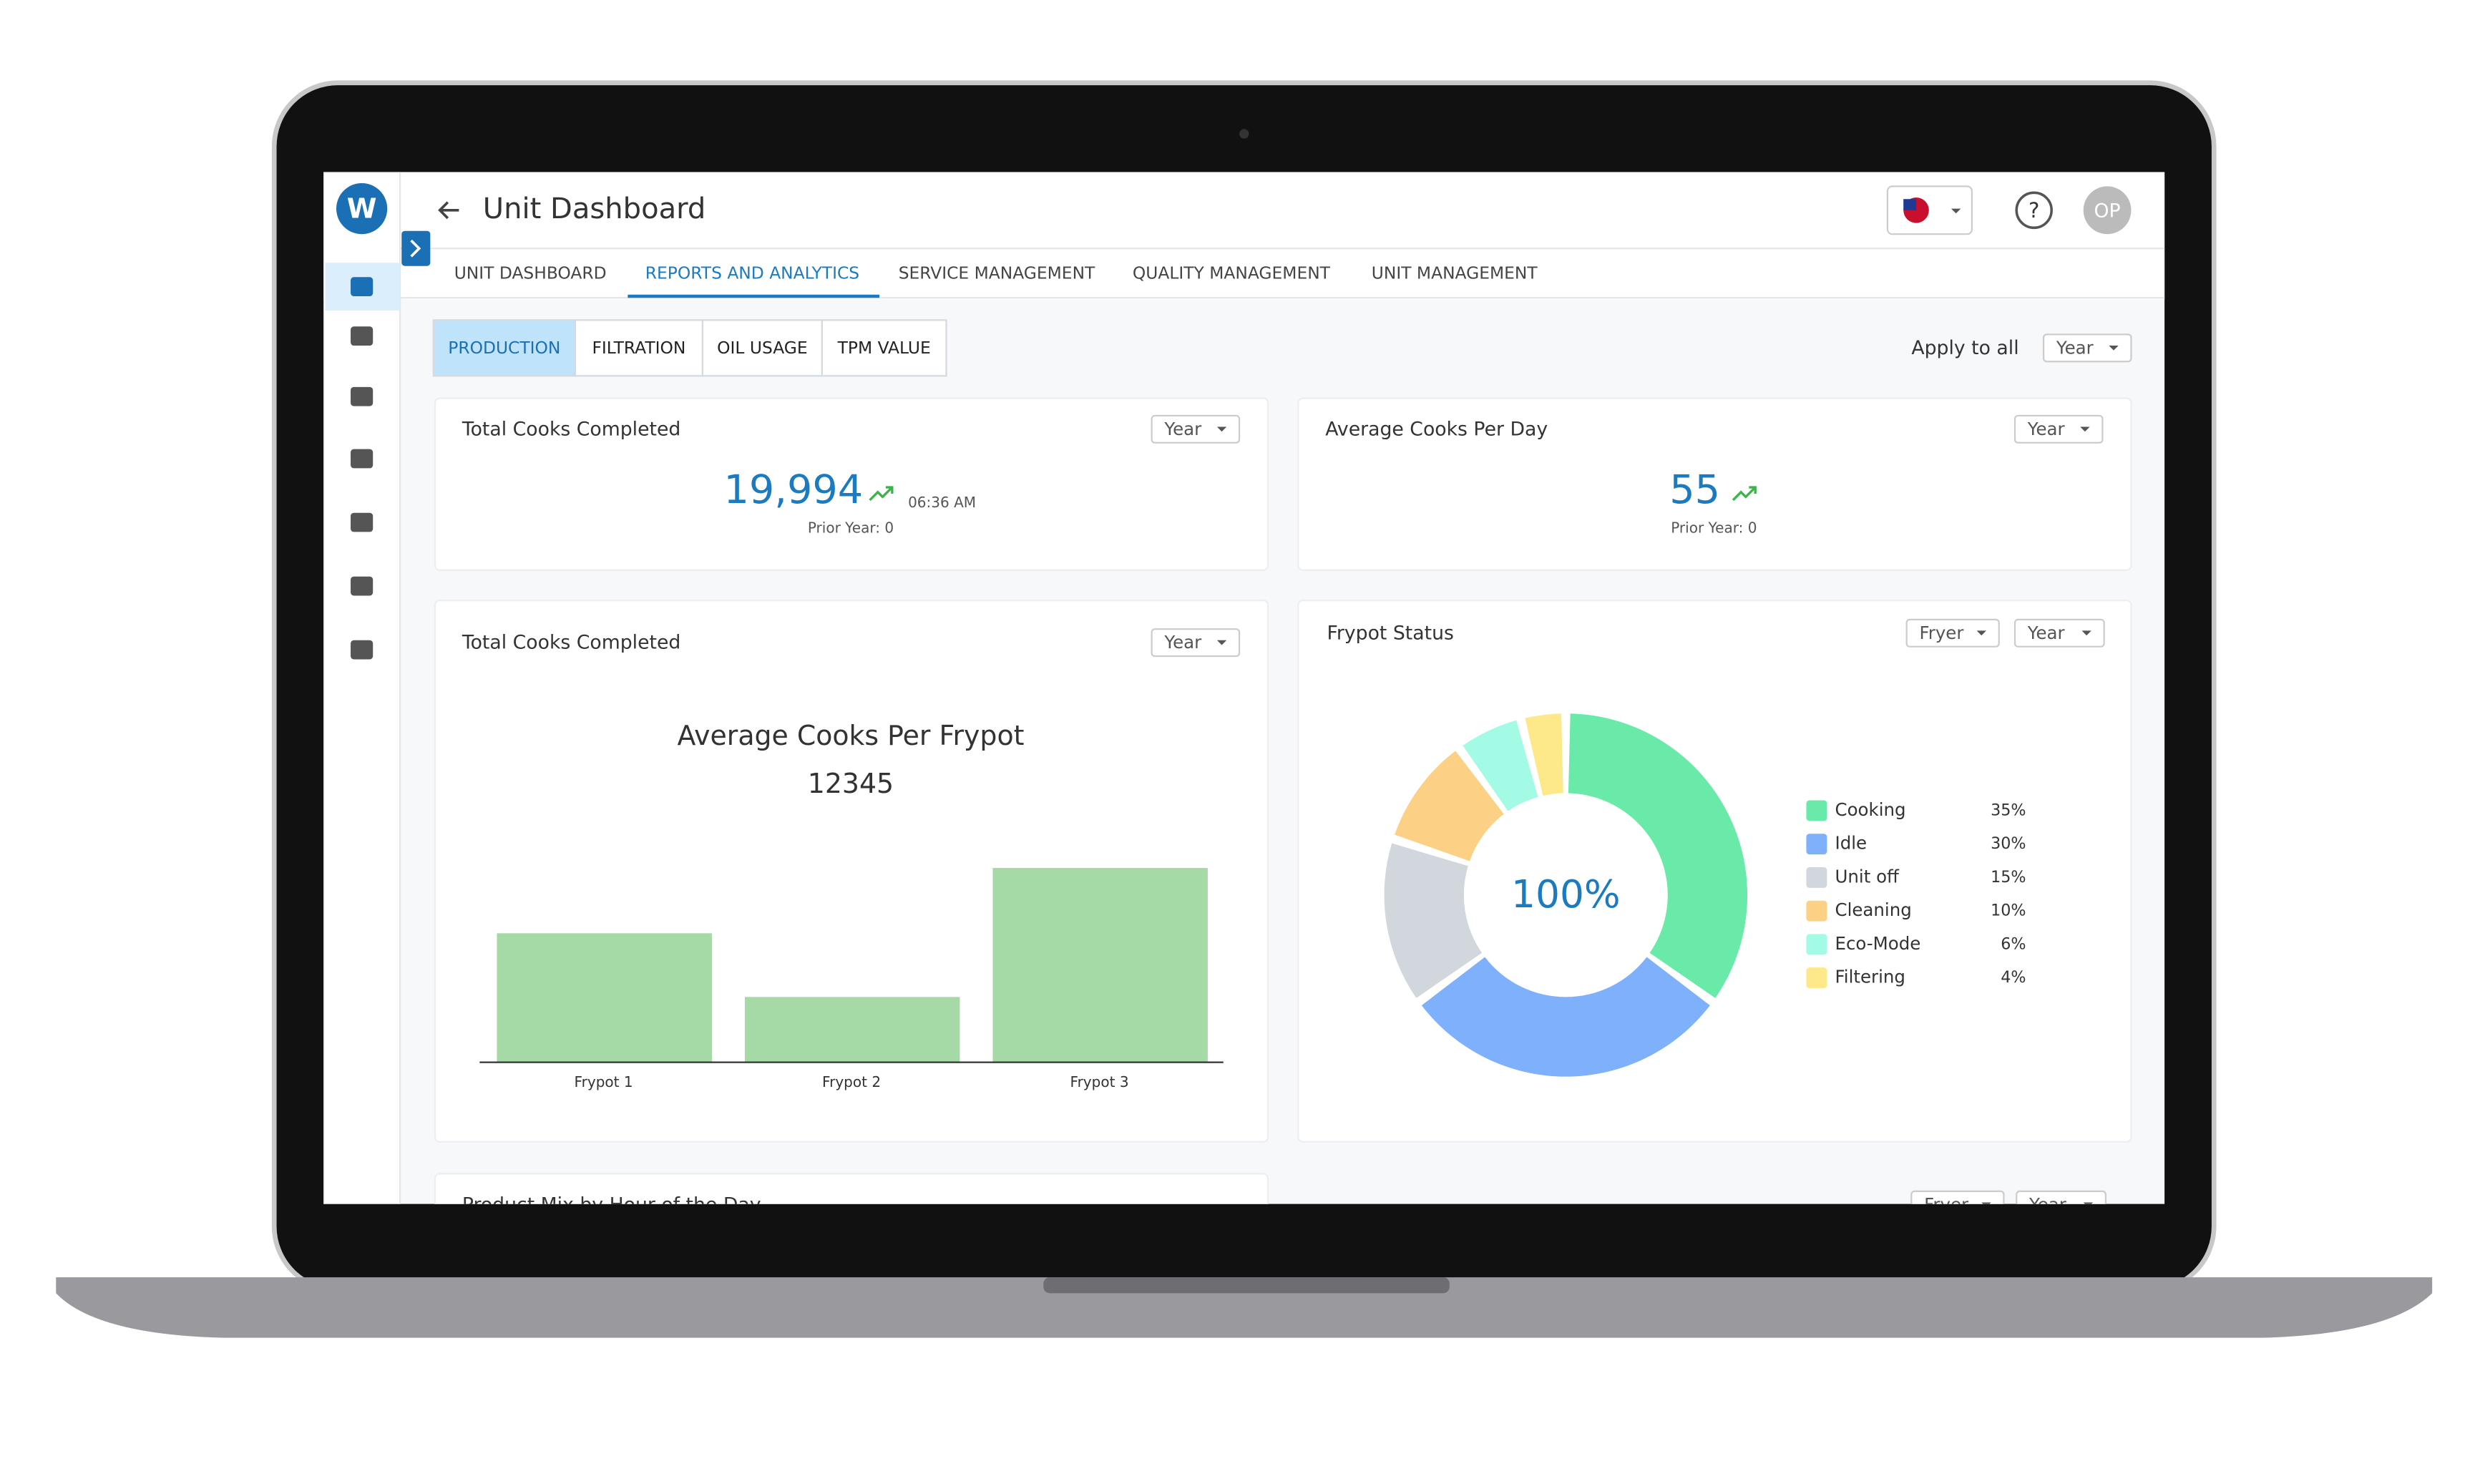  I want to click on legend-label: Unit off, so click(1867, 876).